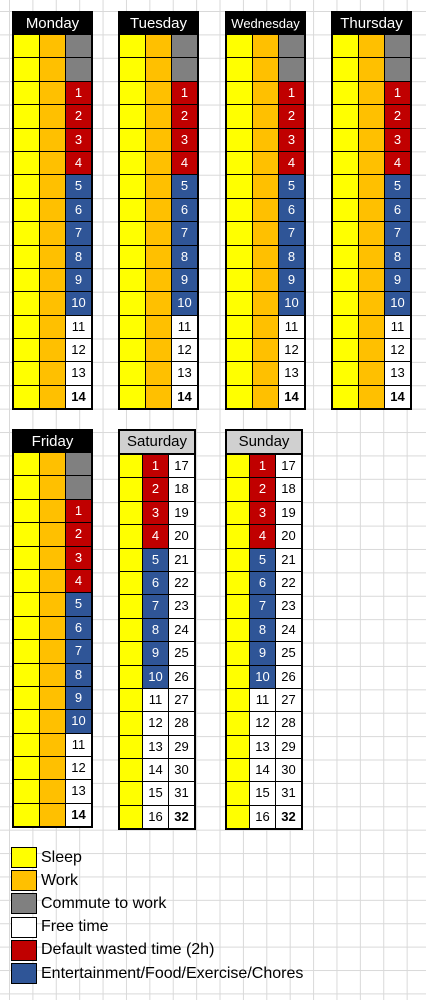  What do you see at coordinates (397, 210) in the screenshot?
I see `hour-cell-ent: 6` at bounding box center [397, 210].